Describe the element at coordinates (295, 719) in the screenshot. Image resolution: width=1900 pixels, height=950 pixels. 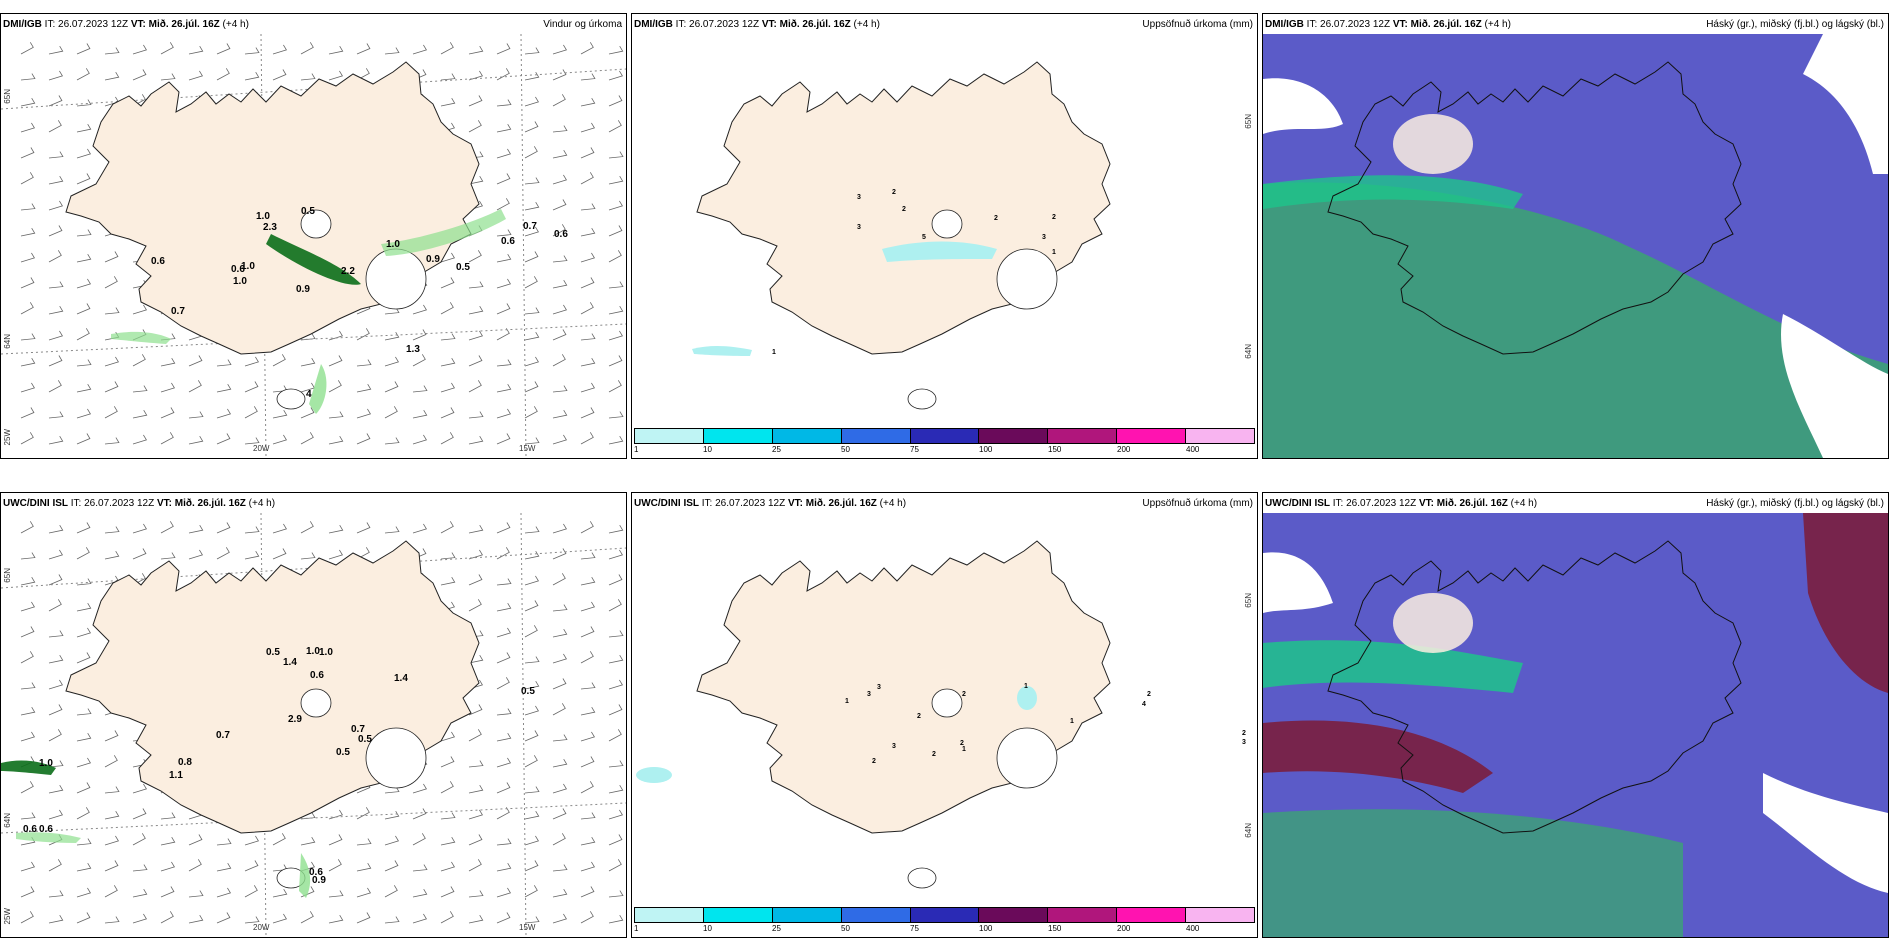
I see `precip-value-label: 2.9` at that location.